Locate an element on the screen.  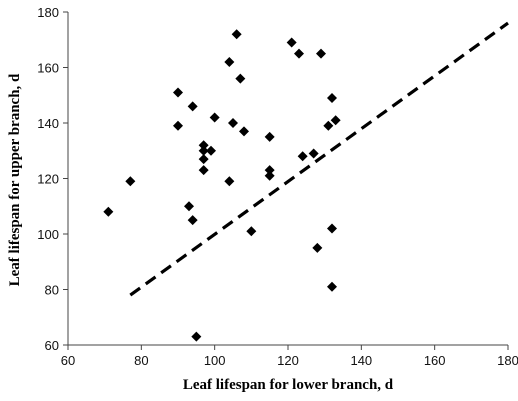
y-axis-title: Leaf lifespan for upper branch, d is located at coordinates (15, 179).